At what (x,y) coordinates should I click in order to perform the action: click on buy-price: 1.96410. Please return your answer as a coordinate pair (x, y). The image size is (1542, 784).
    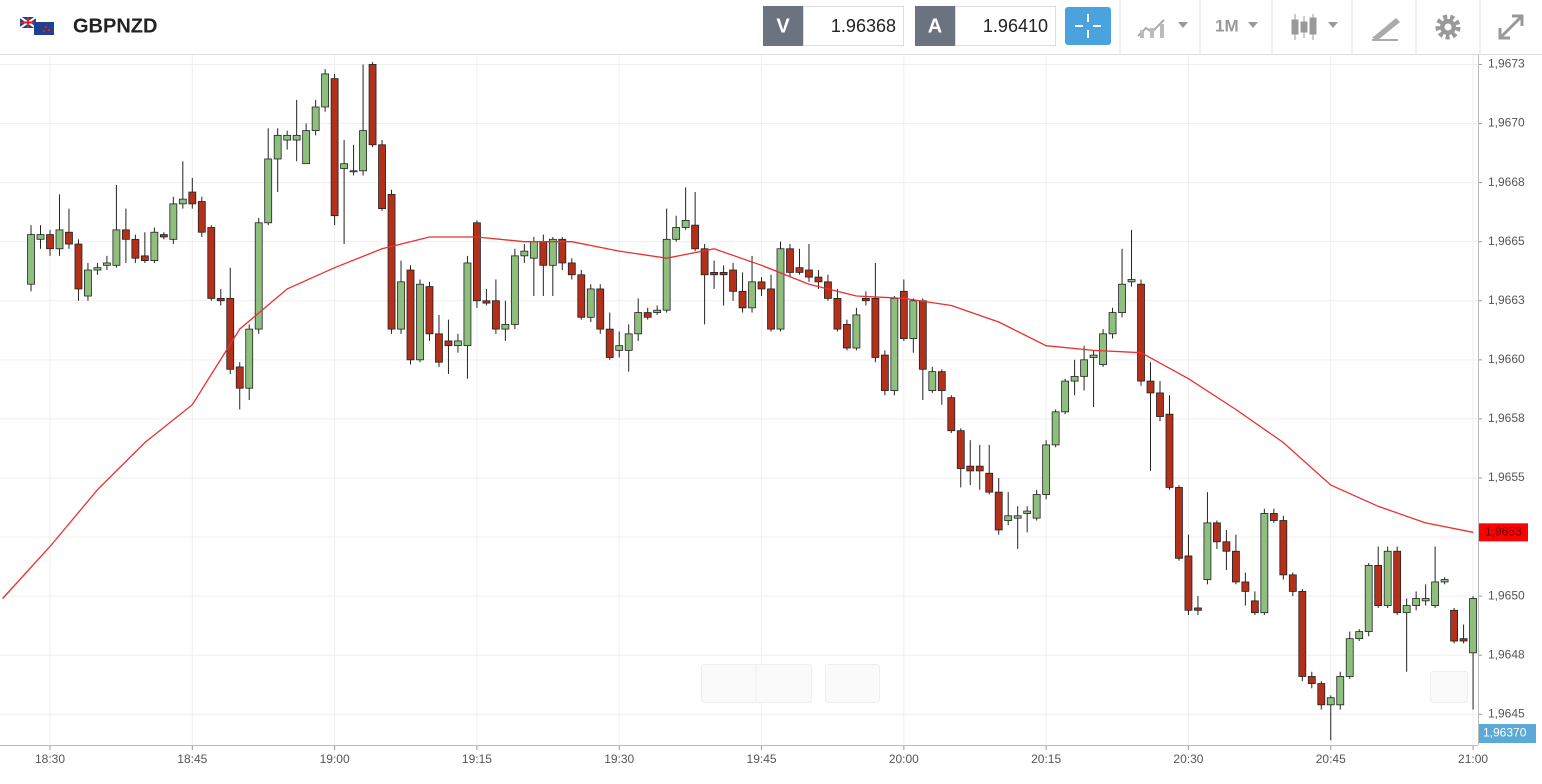
    Looking at the image, I should click on (1015, 26).